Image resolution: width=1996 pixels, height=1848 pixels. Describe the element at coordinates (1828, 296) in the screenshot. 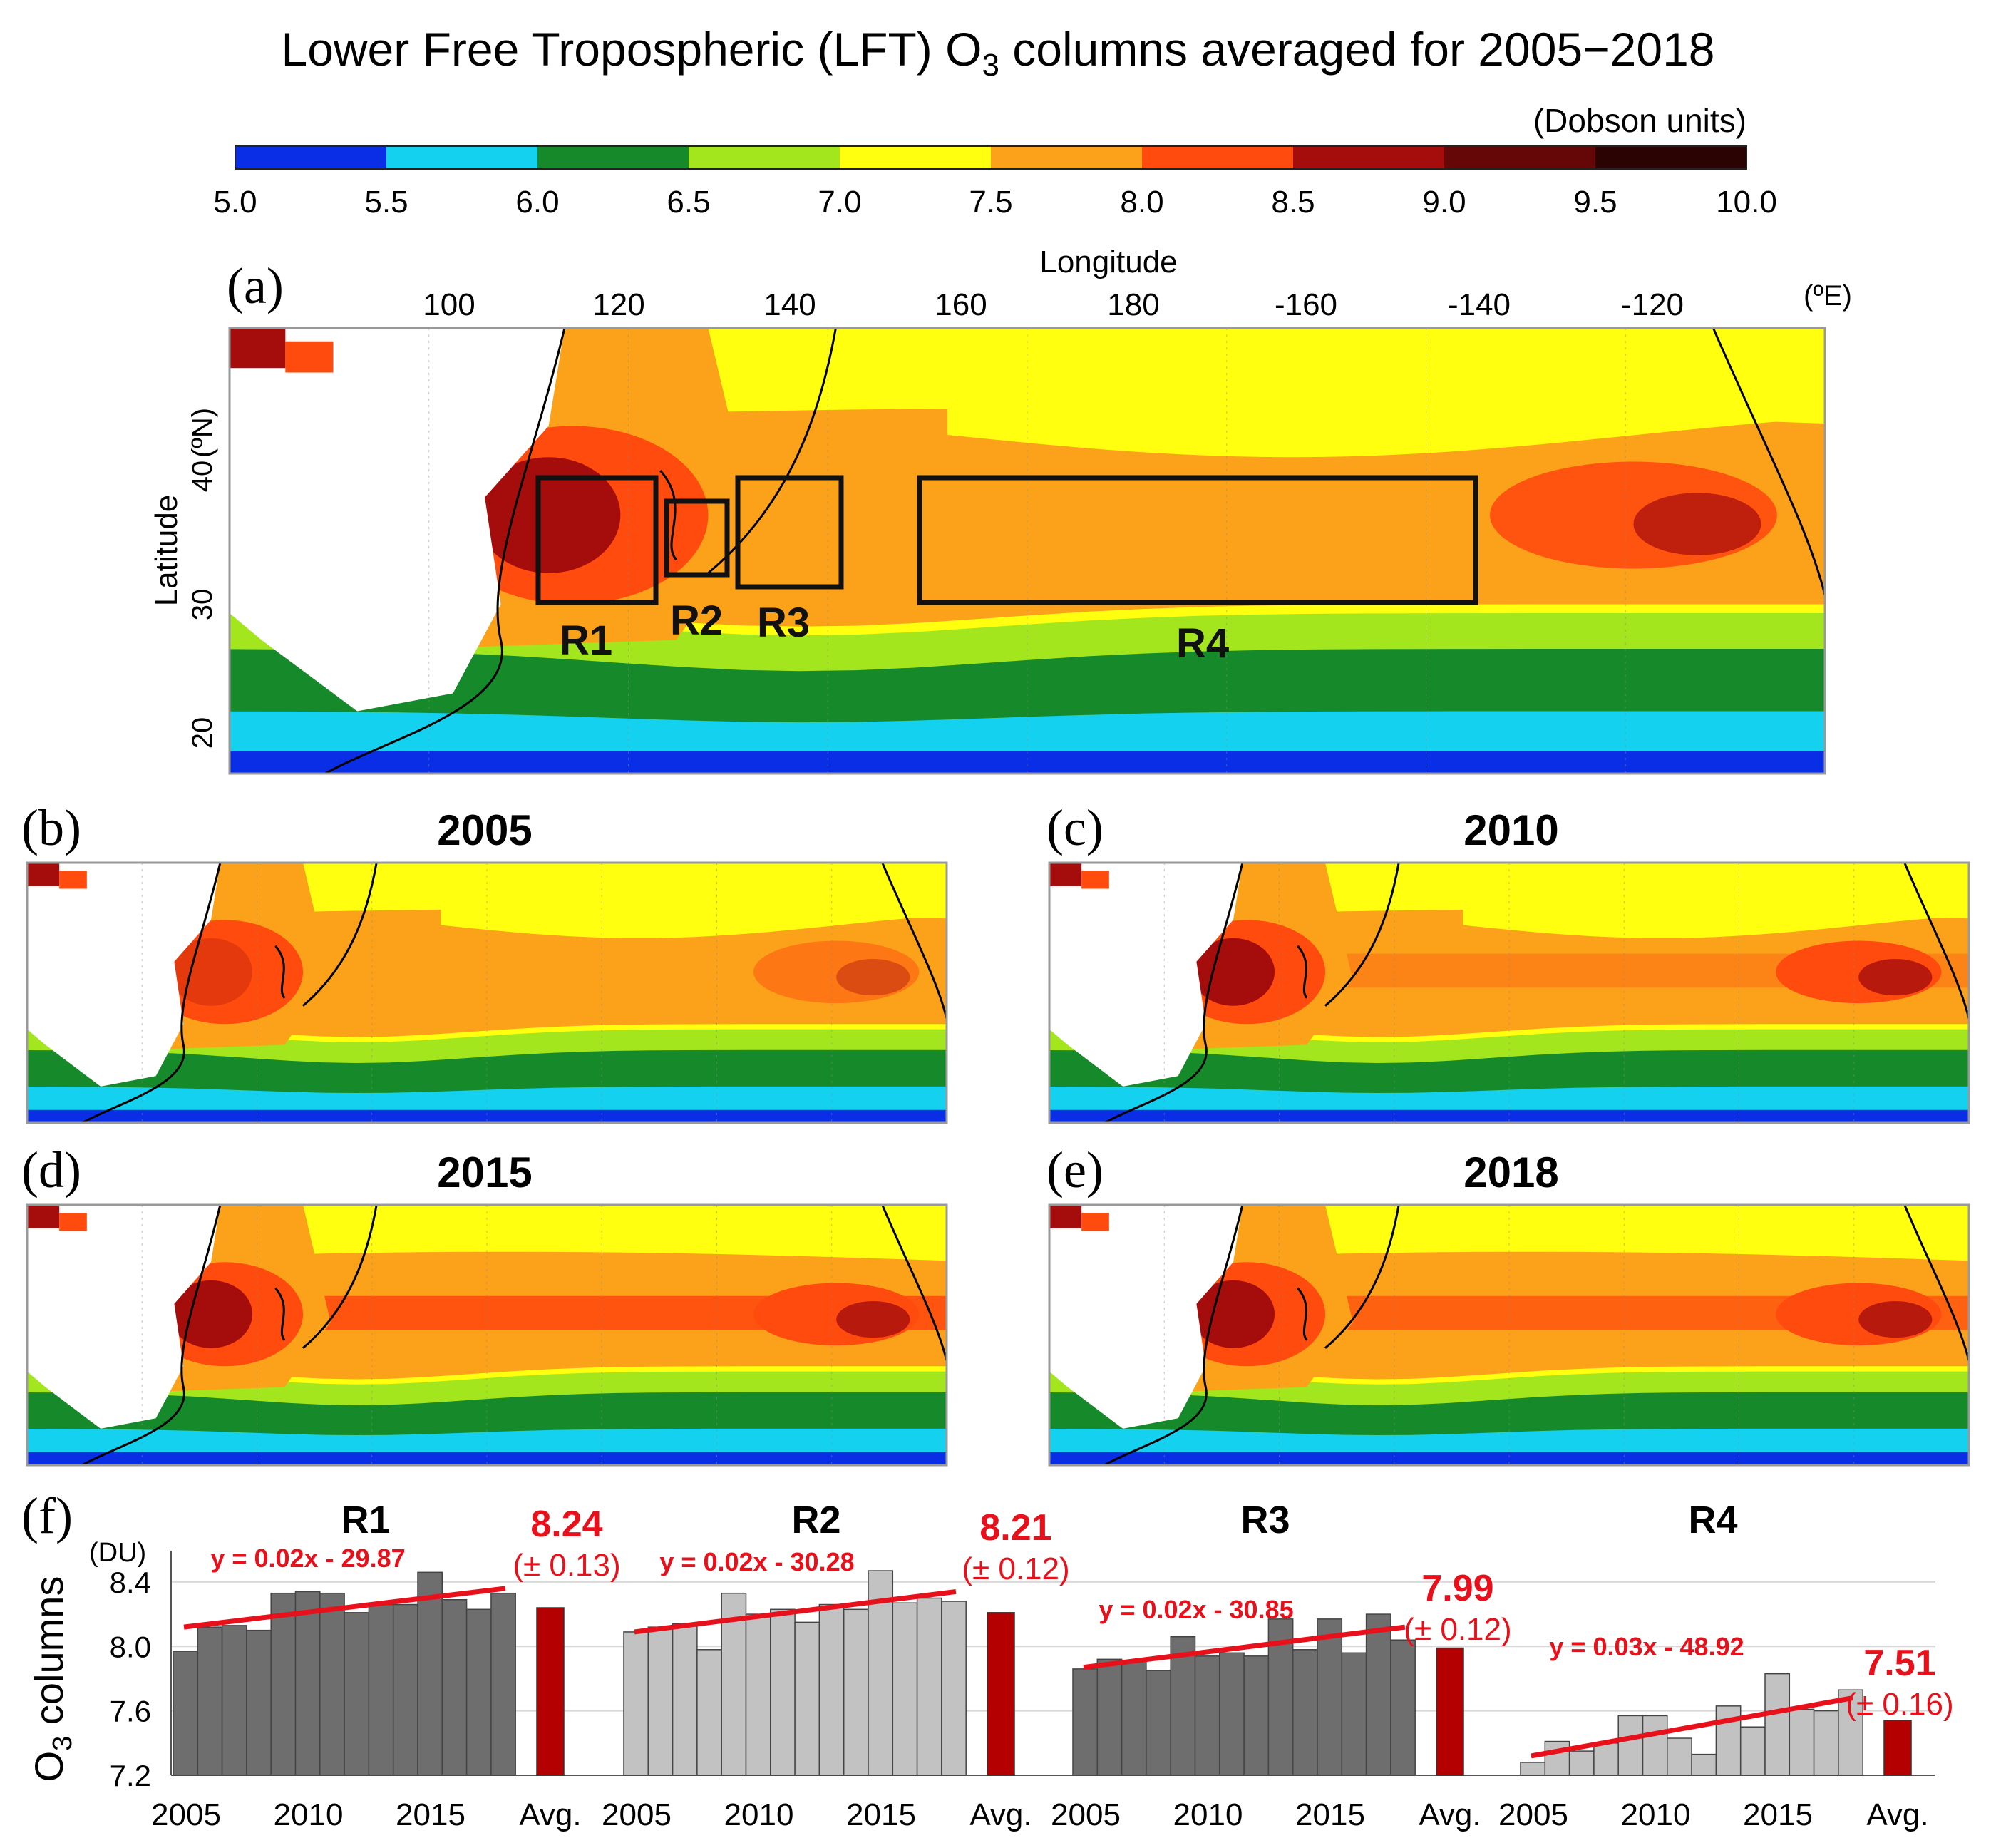

I see `longitude-unit: (ºE)` at that location.